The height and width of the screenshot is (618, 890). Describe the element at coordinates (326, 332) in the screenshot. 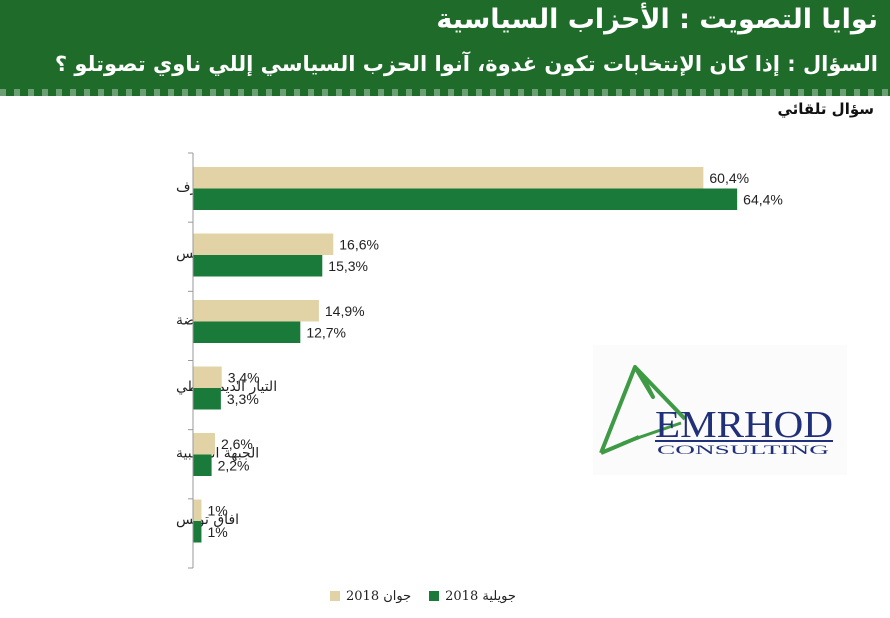

I see `data-label: 12,7%` at that location.